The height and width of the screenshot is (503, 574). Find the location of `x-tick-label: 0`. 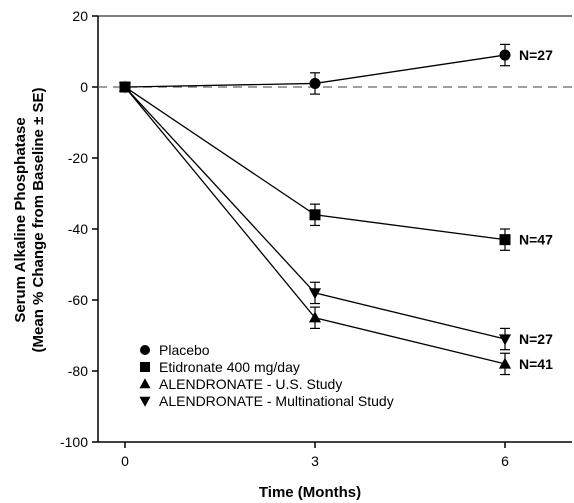

x-tick-label: 0 is located at coordinates (125, 461).